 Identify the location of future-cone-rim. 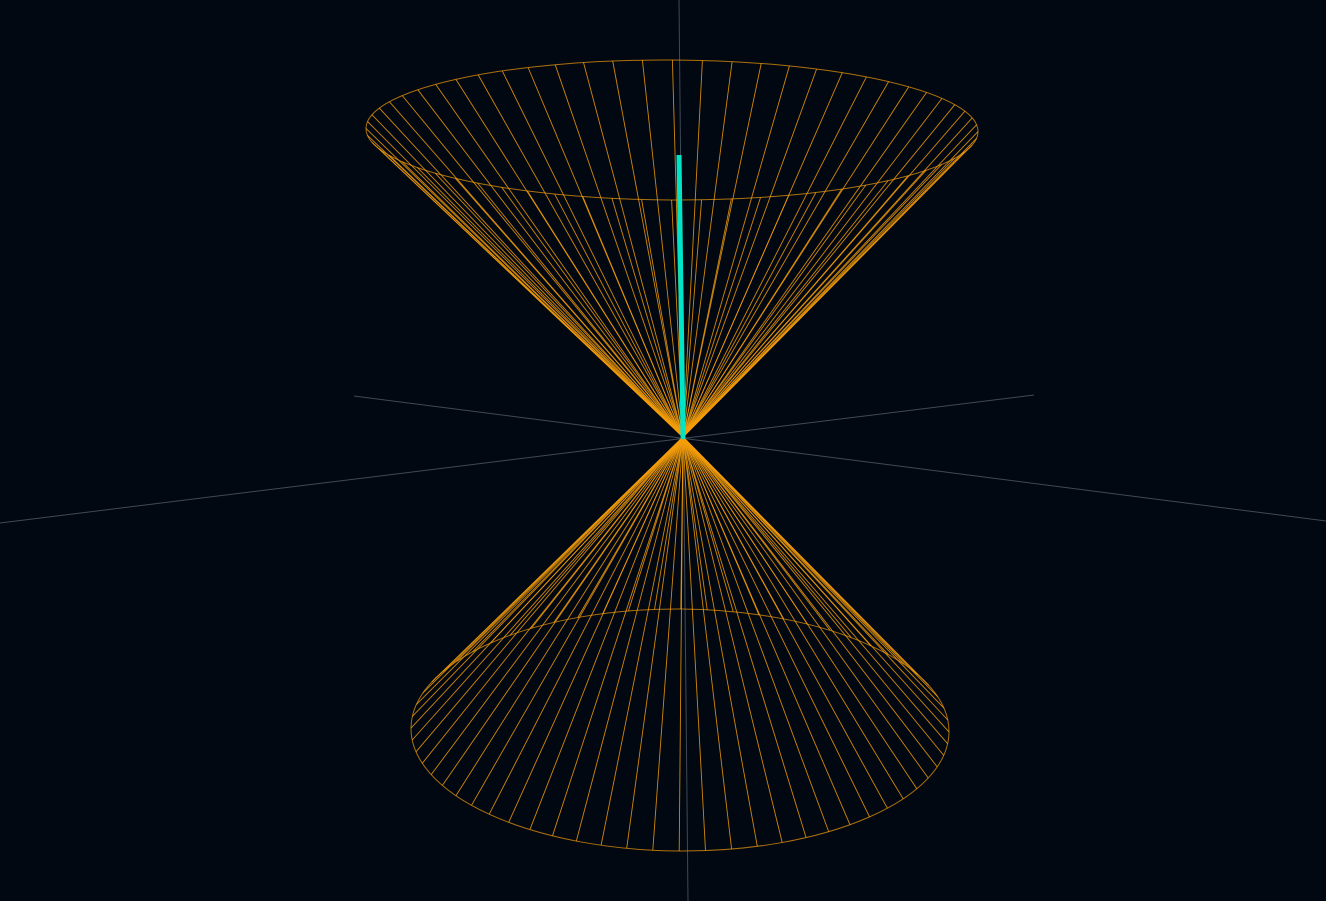
(672, 130).